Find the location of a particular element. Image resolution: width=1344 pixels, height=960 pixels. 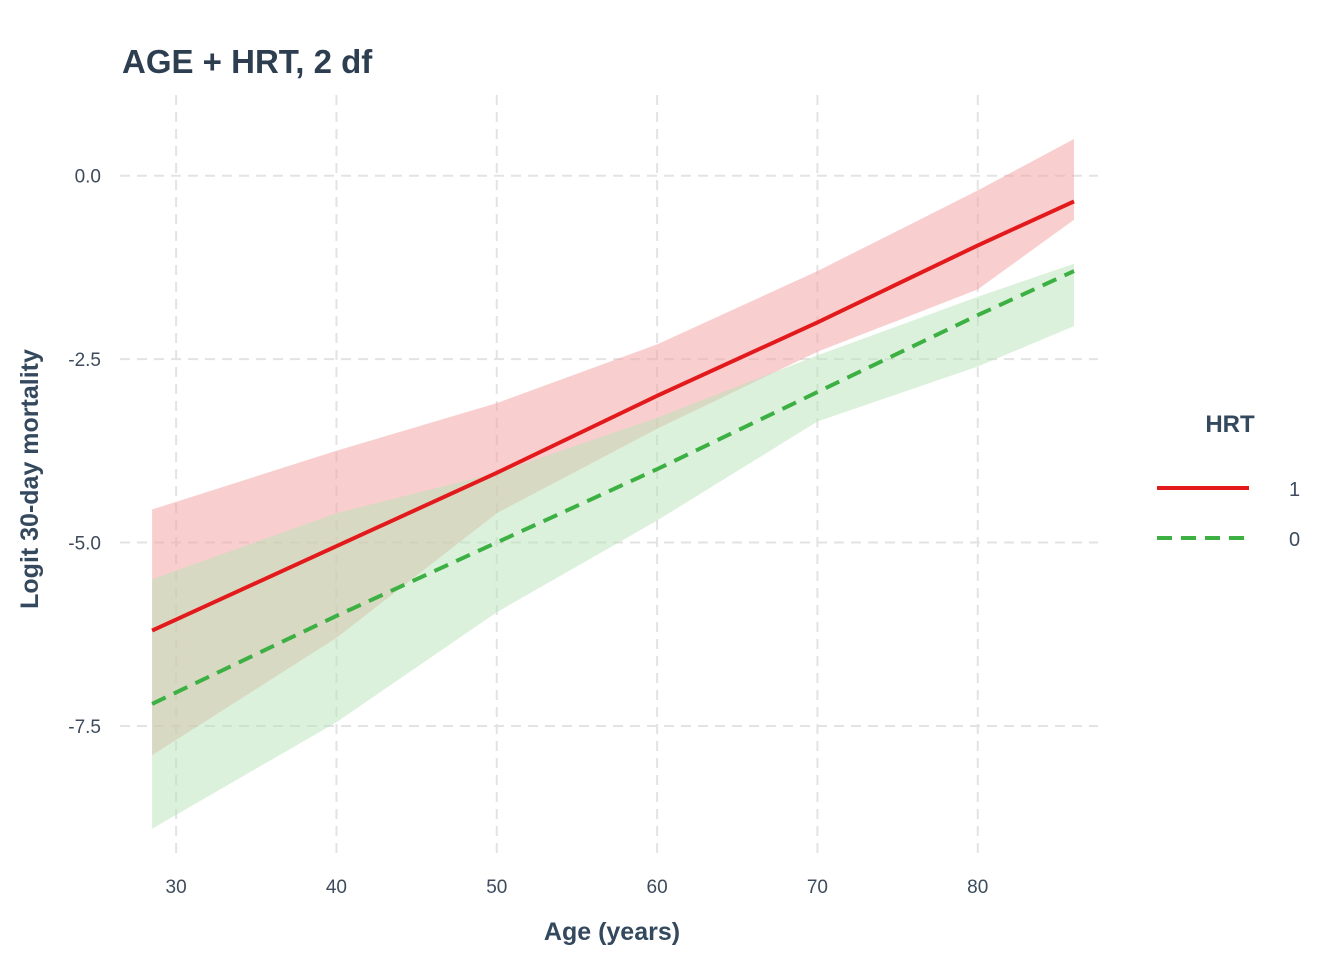

x-tick-label: 60 is located at coordinates (657, 887).